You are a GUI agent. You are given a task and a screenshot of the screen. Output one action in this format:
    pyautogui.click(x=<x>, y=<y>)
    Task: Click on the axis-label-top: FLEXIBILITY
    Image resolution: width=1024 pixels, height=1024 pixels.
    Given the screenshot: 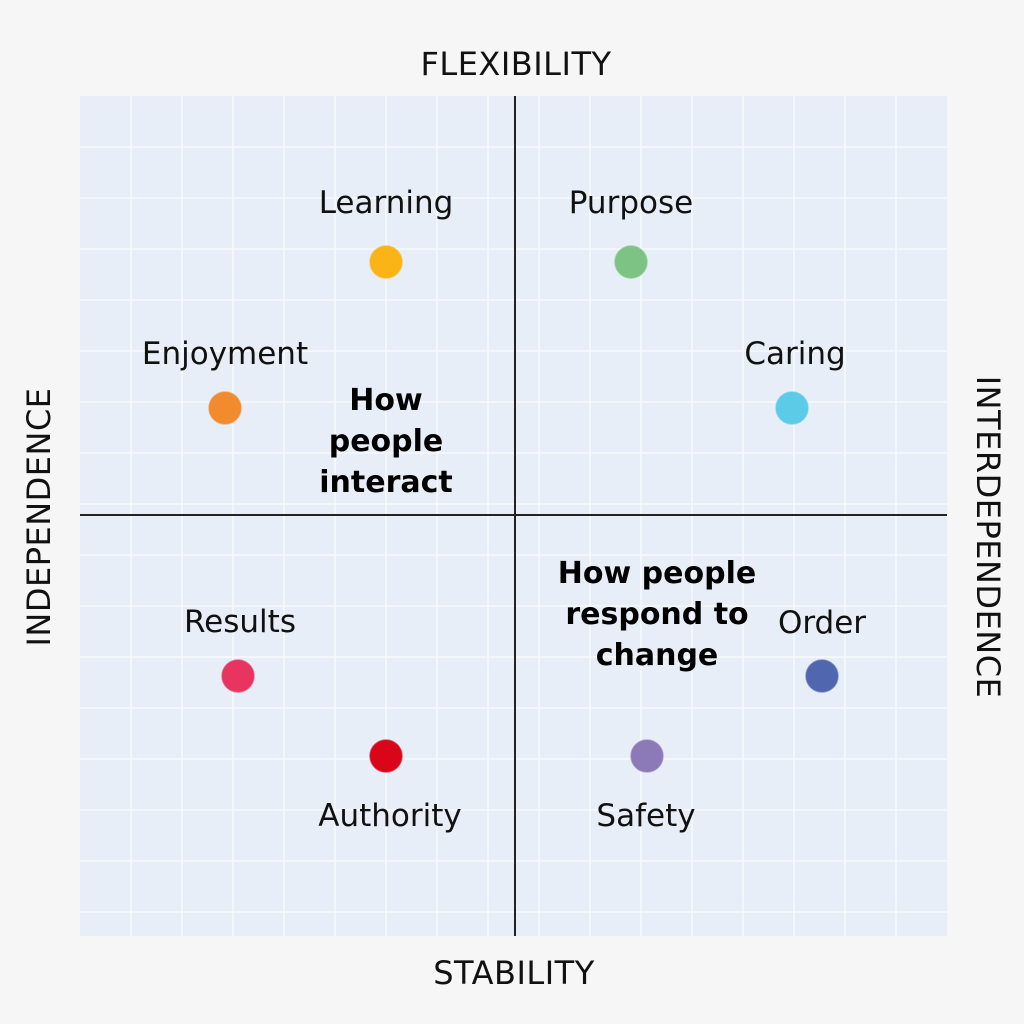 What is the action you would take?
    pyautogui.click(x=515, y=64)
    